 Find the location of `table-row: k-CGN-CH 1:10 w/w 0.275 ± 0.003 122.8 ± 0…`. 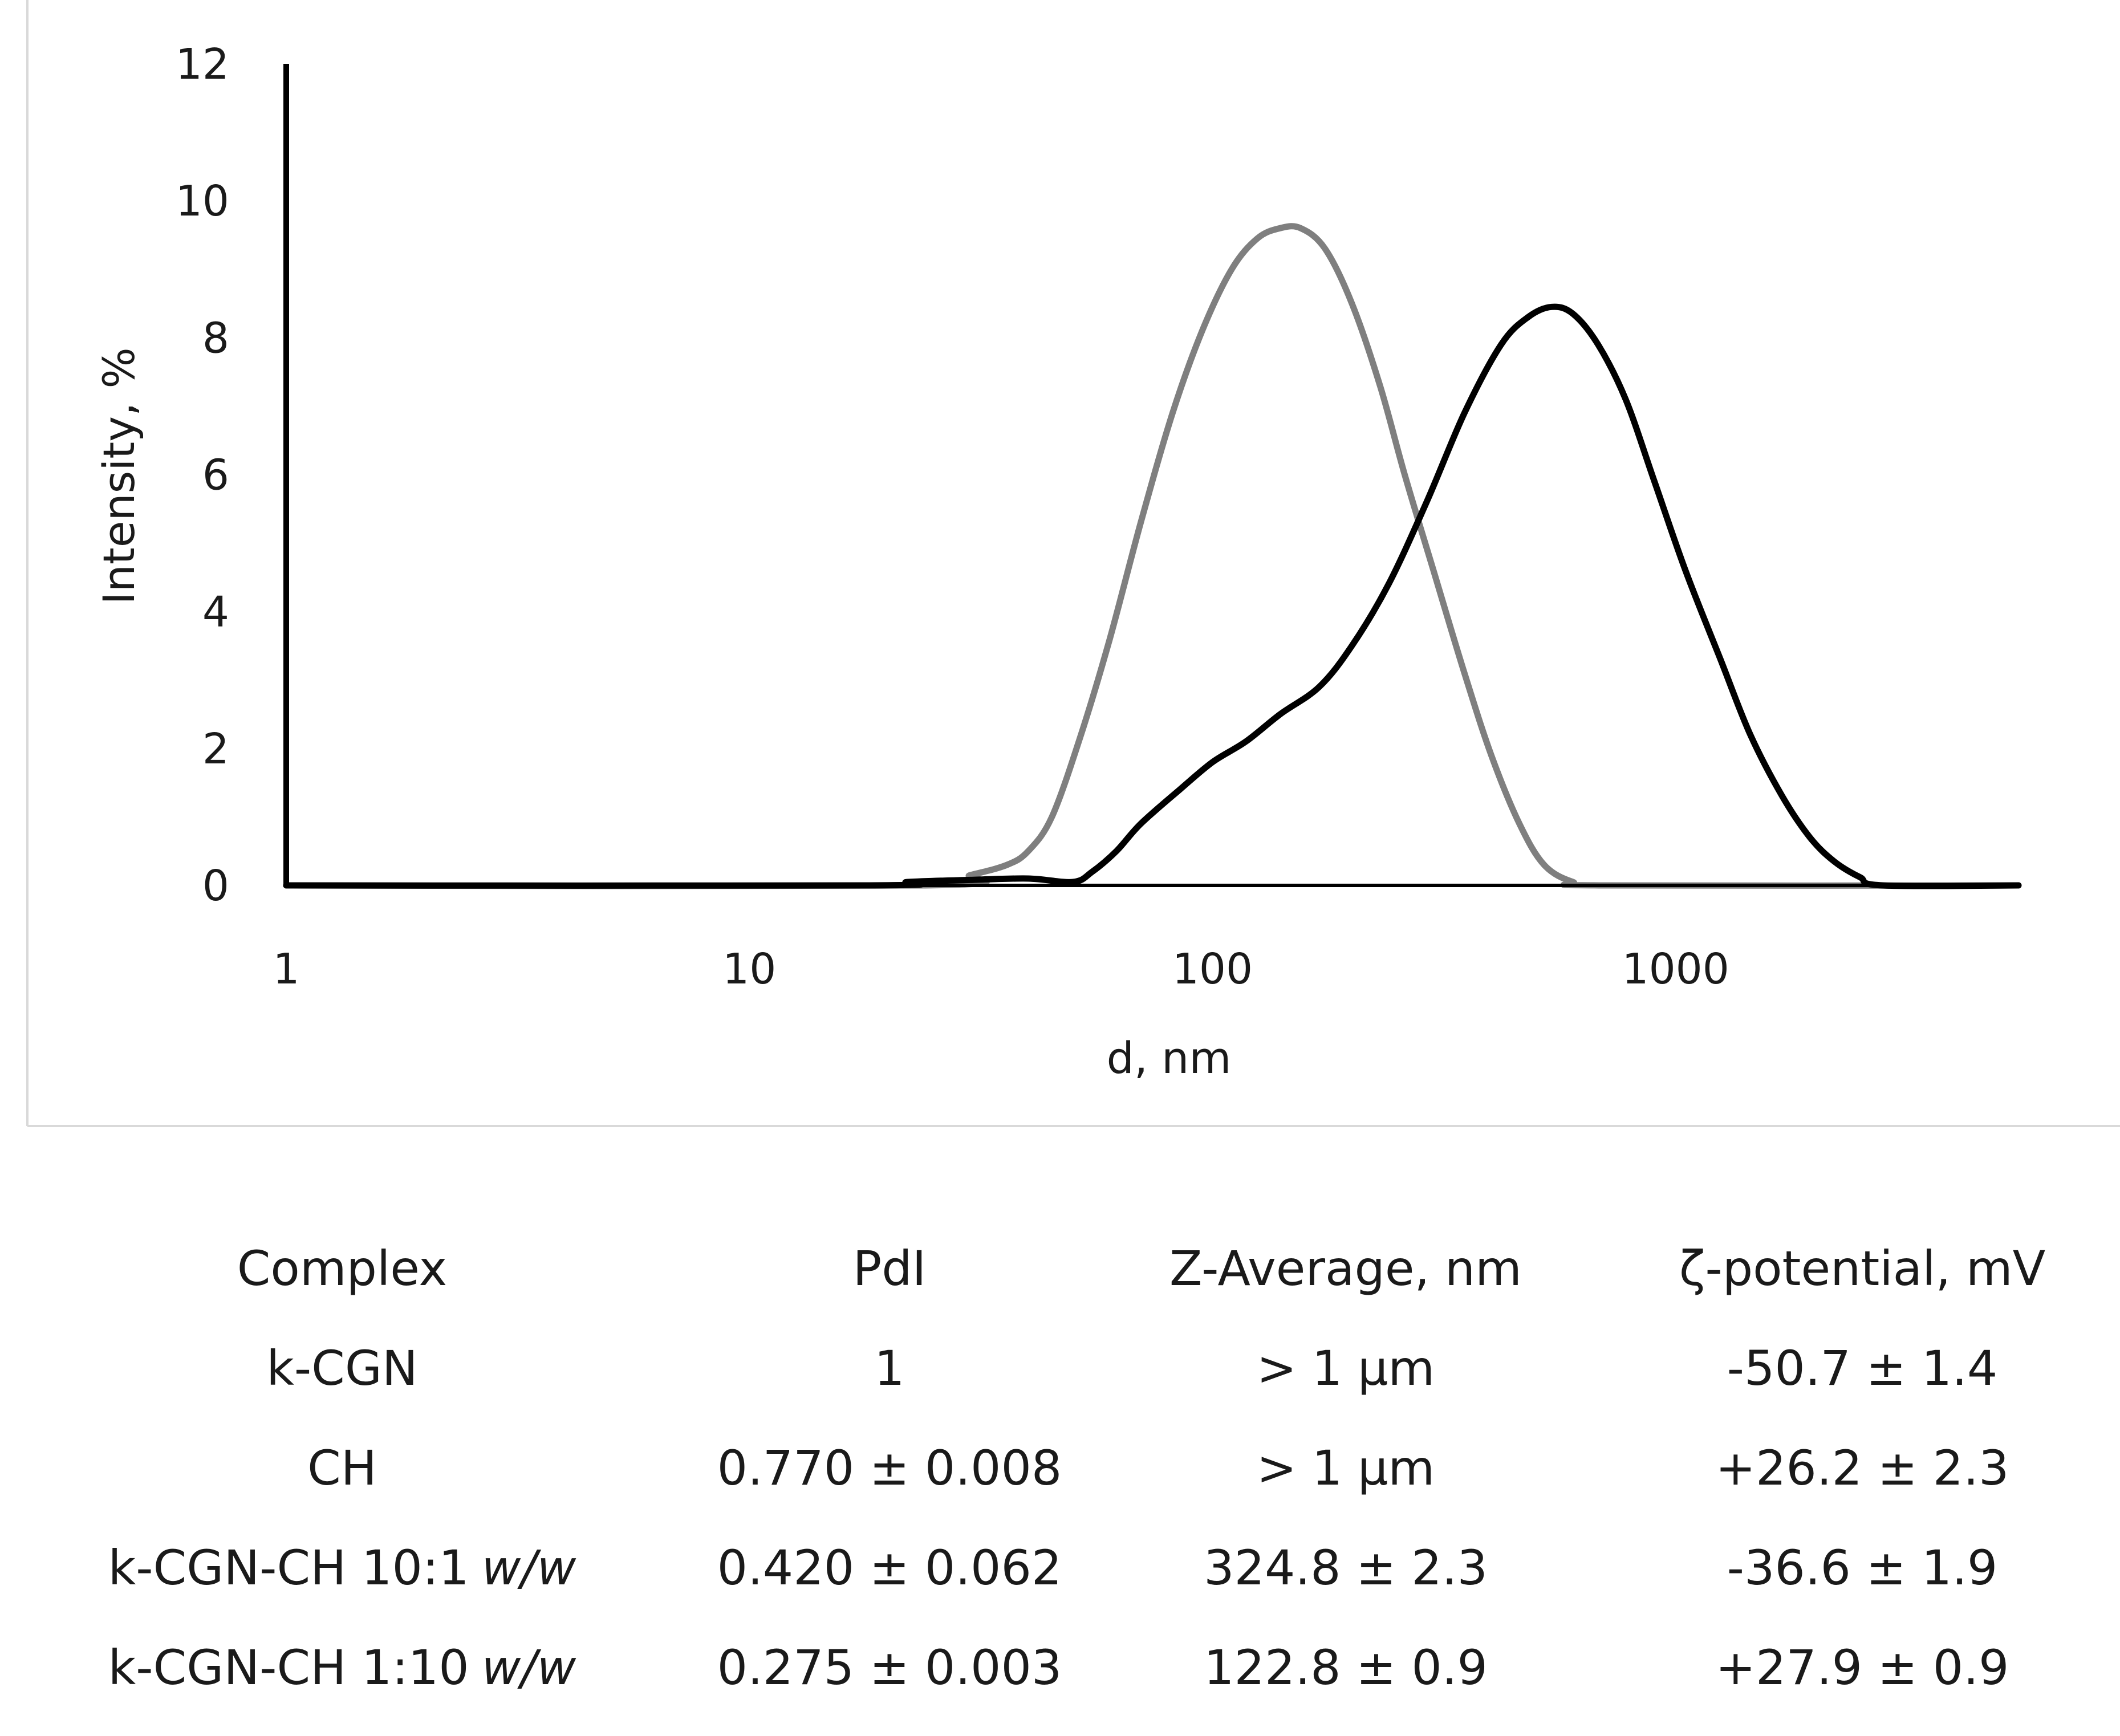

table-row: k-CGN-CH 1:10 w/w 0.275 ± 0.003 122.8 ± 0… is located at coordinates (1060, 1686).